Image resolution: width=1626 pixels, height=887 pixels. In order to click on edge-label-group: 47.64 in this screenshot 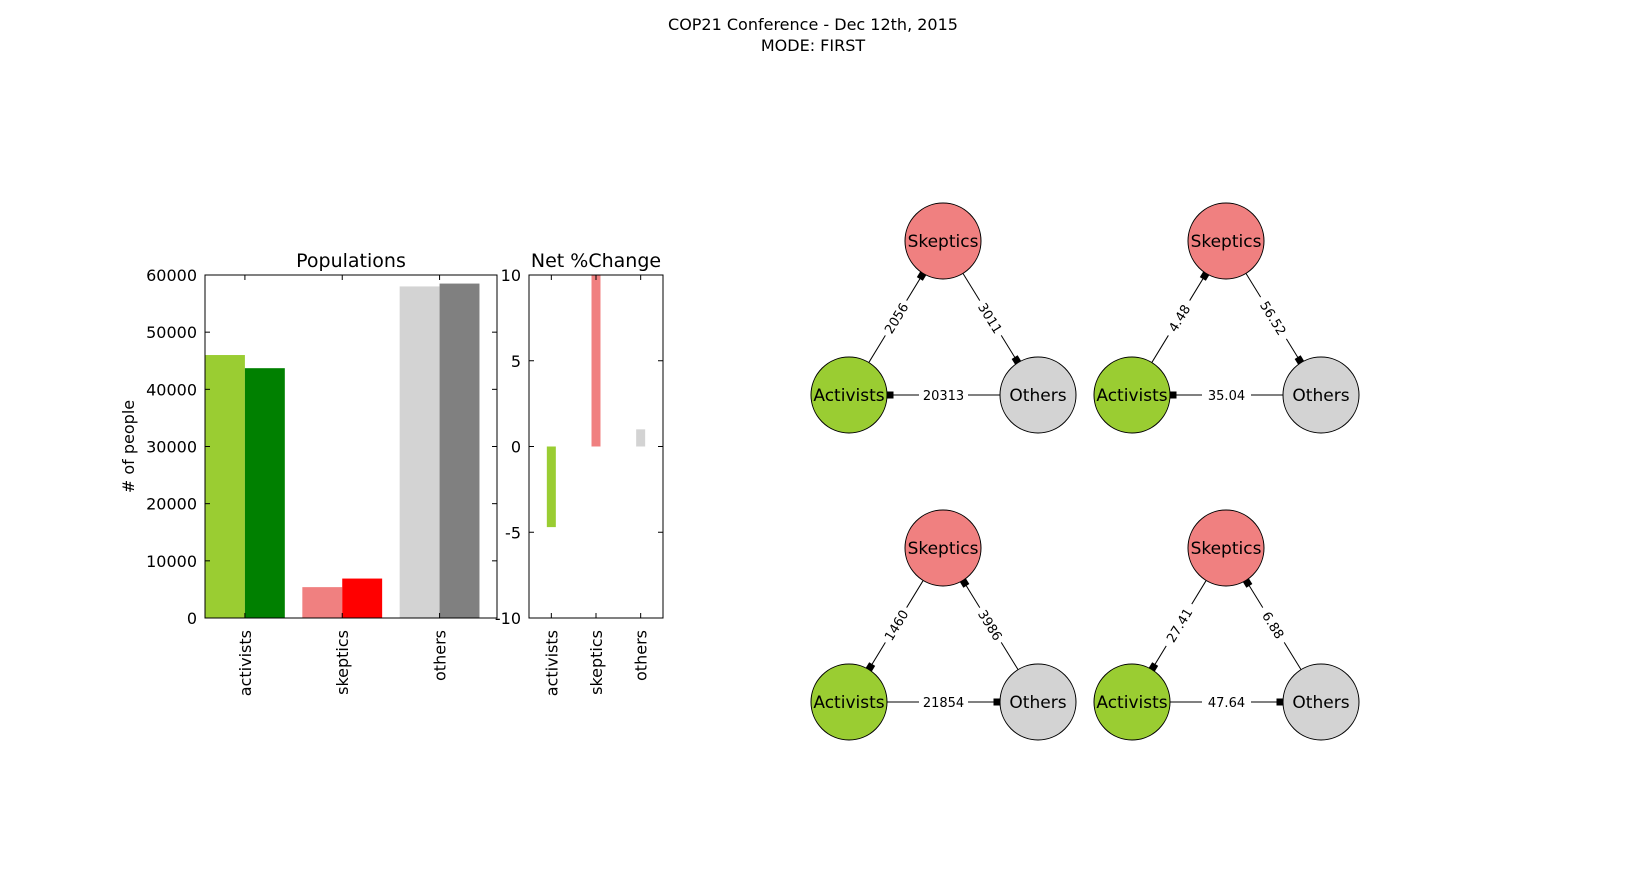, I will do `click(1226, 702)`.